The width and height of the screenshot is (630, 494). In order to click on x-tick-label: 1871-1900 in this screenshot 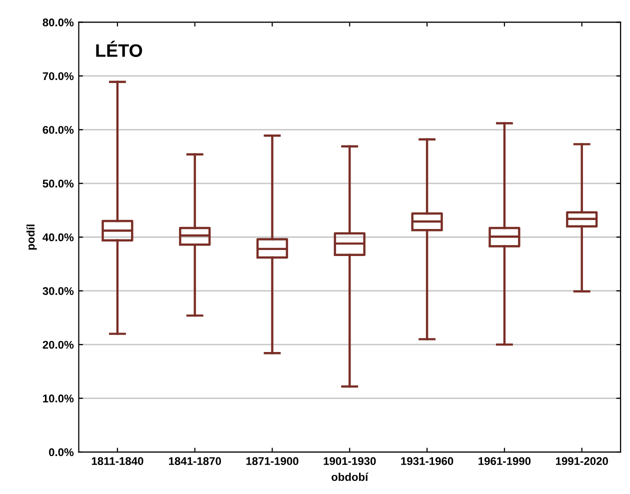, I will do `click(272, 461)`.